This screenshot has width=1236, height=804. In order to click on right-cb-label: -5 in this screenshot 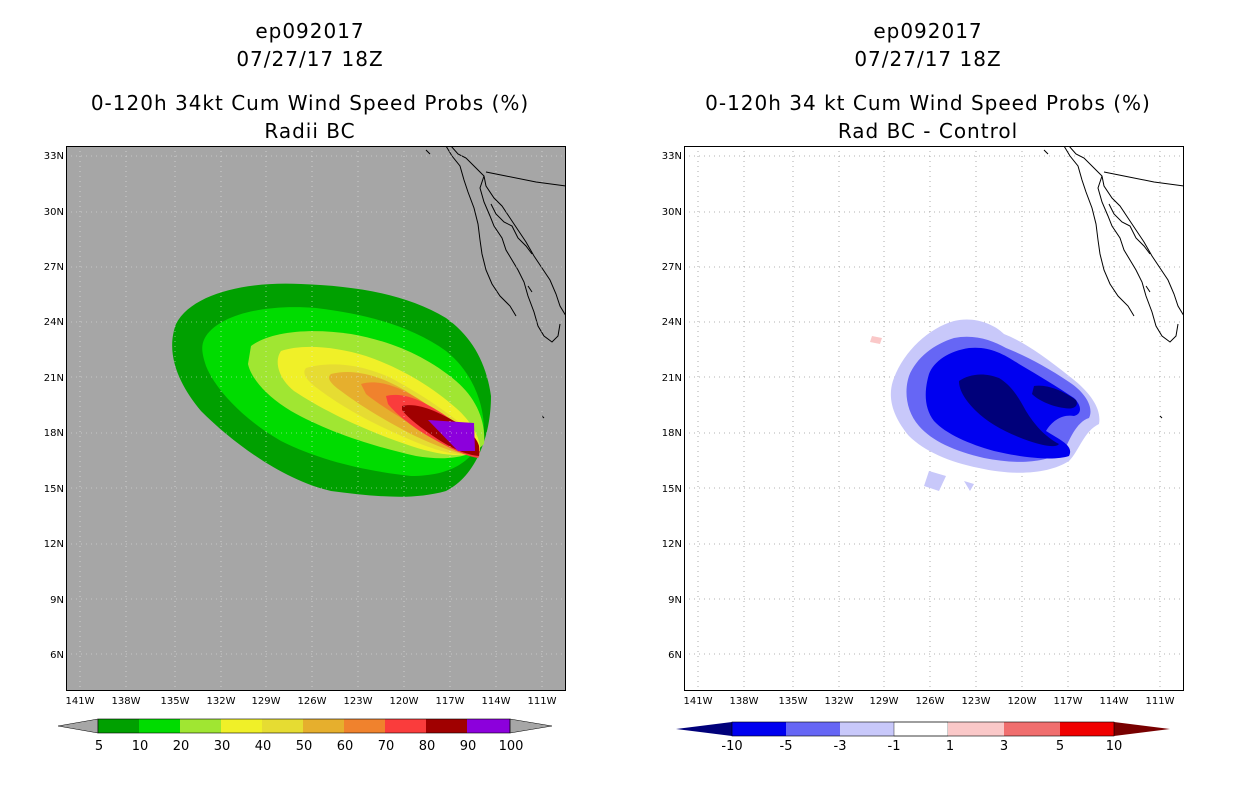, I will do `click(786, 746)`.